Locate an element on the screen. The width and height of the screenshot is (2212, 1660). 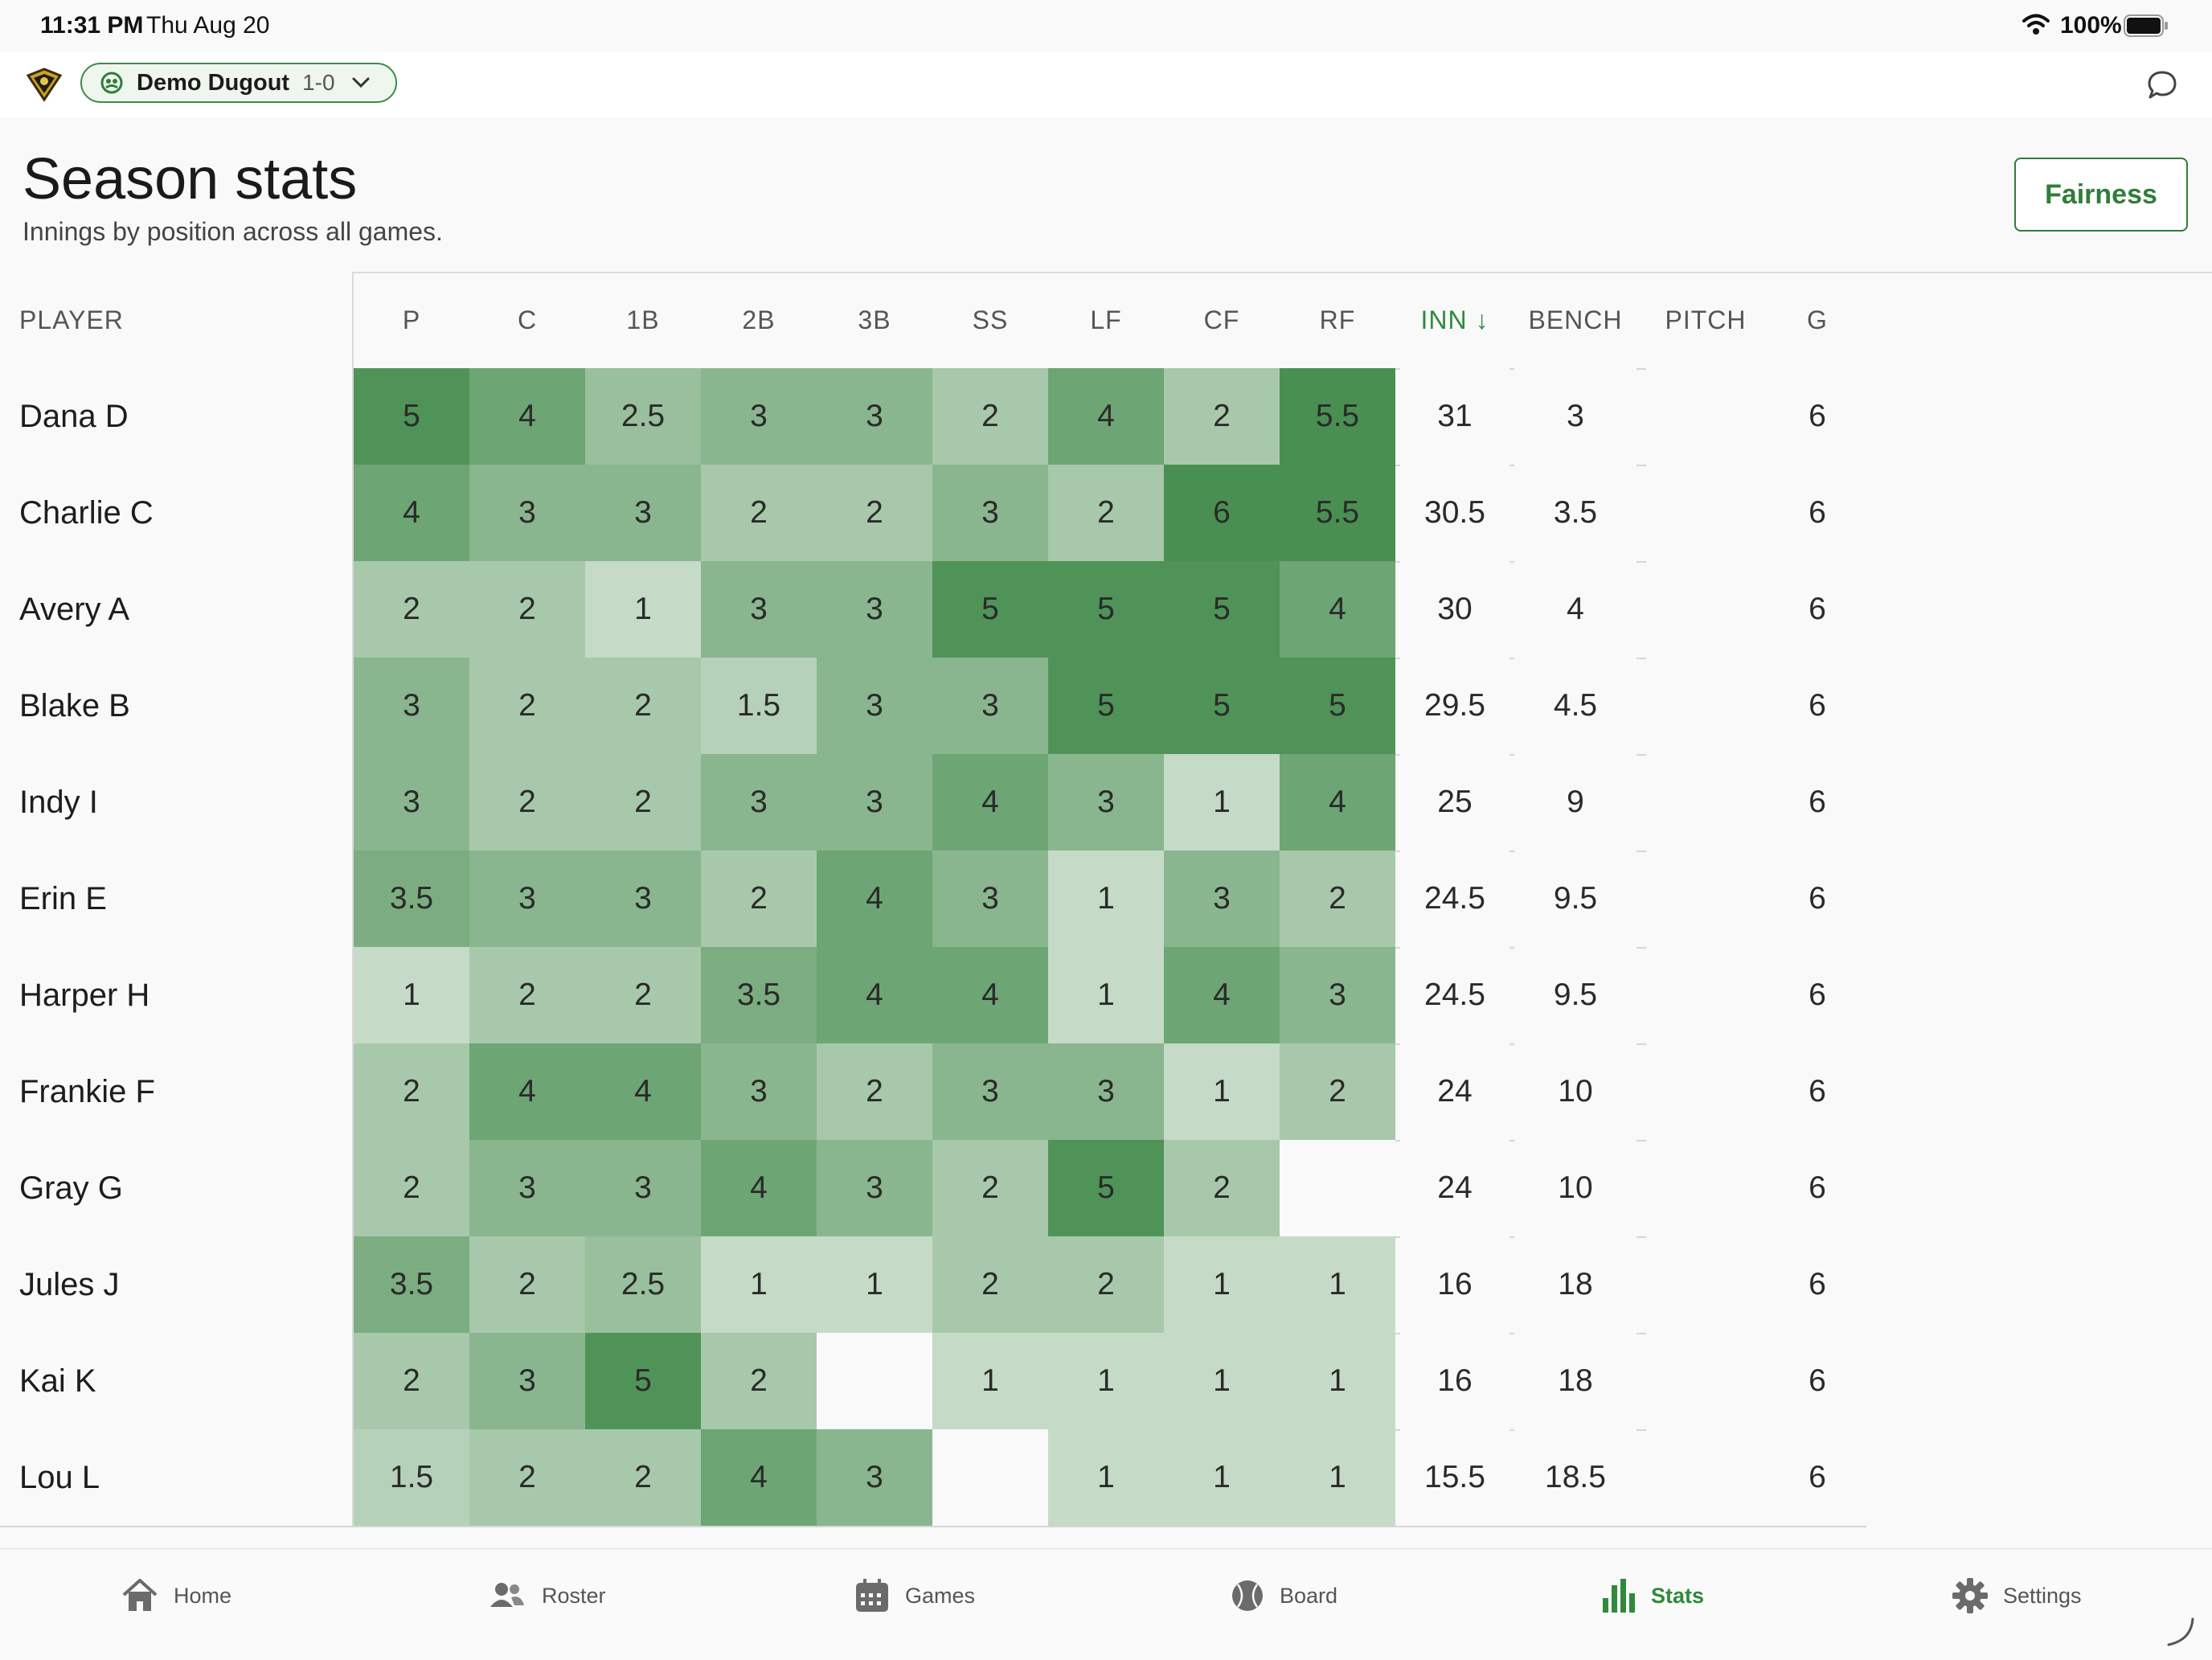
column-header-cf: CF is located at coordinates (1221, 319).